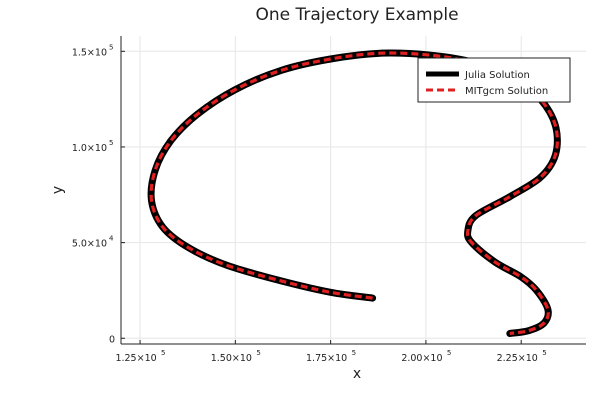 This screenshot has width=600, height=400. What do you see at coordinates (357, 374) in the screenshot?
I see `x-axis-label: x` at bounding box center [357, 374].